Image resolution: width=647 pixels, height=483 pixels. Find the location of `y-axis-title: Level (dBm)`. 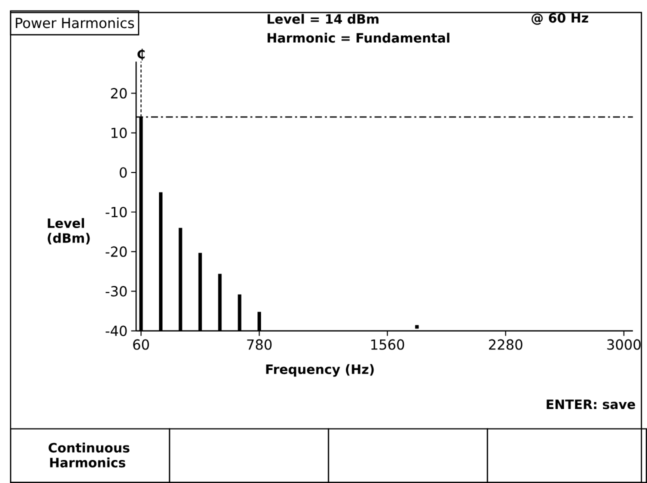

y-axis-title: Level (dBm) is located at coordinates (69, 231).